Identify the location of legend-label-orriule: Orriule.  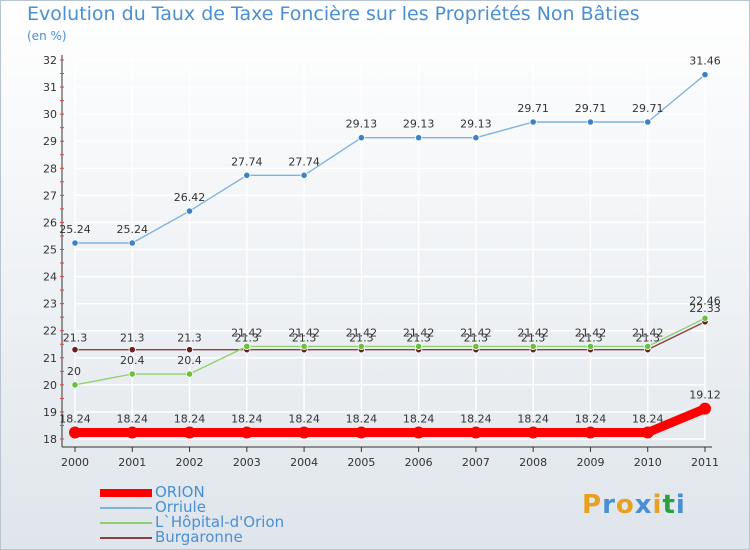
(180, 507).